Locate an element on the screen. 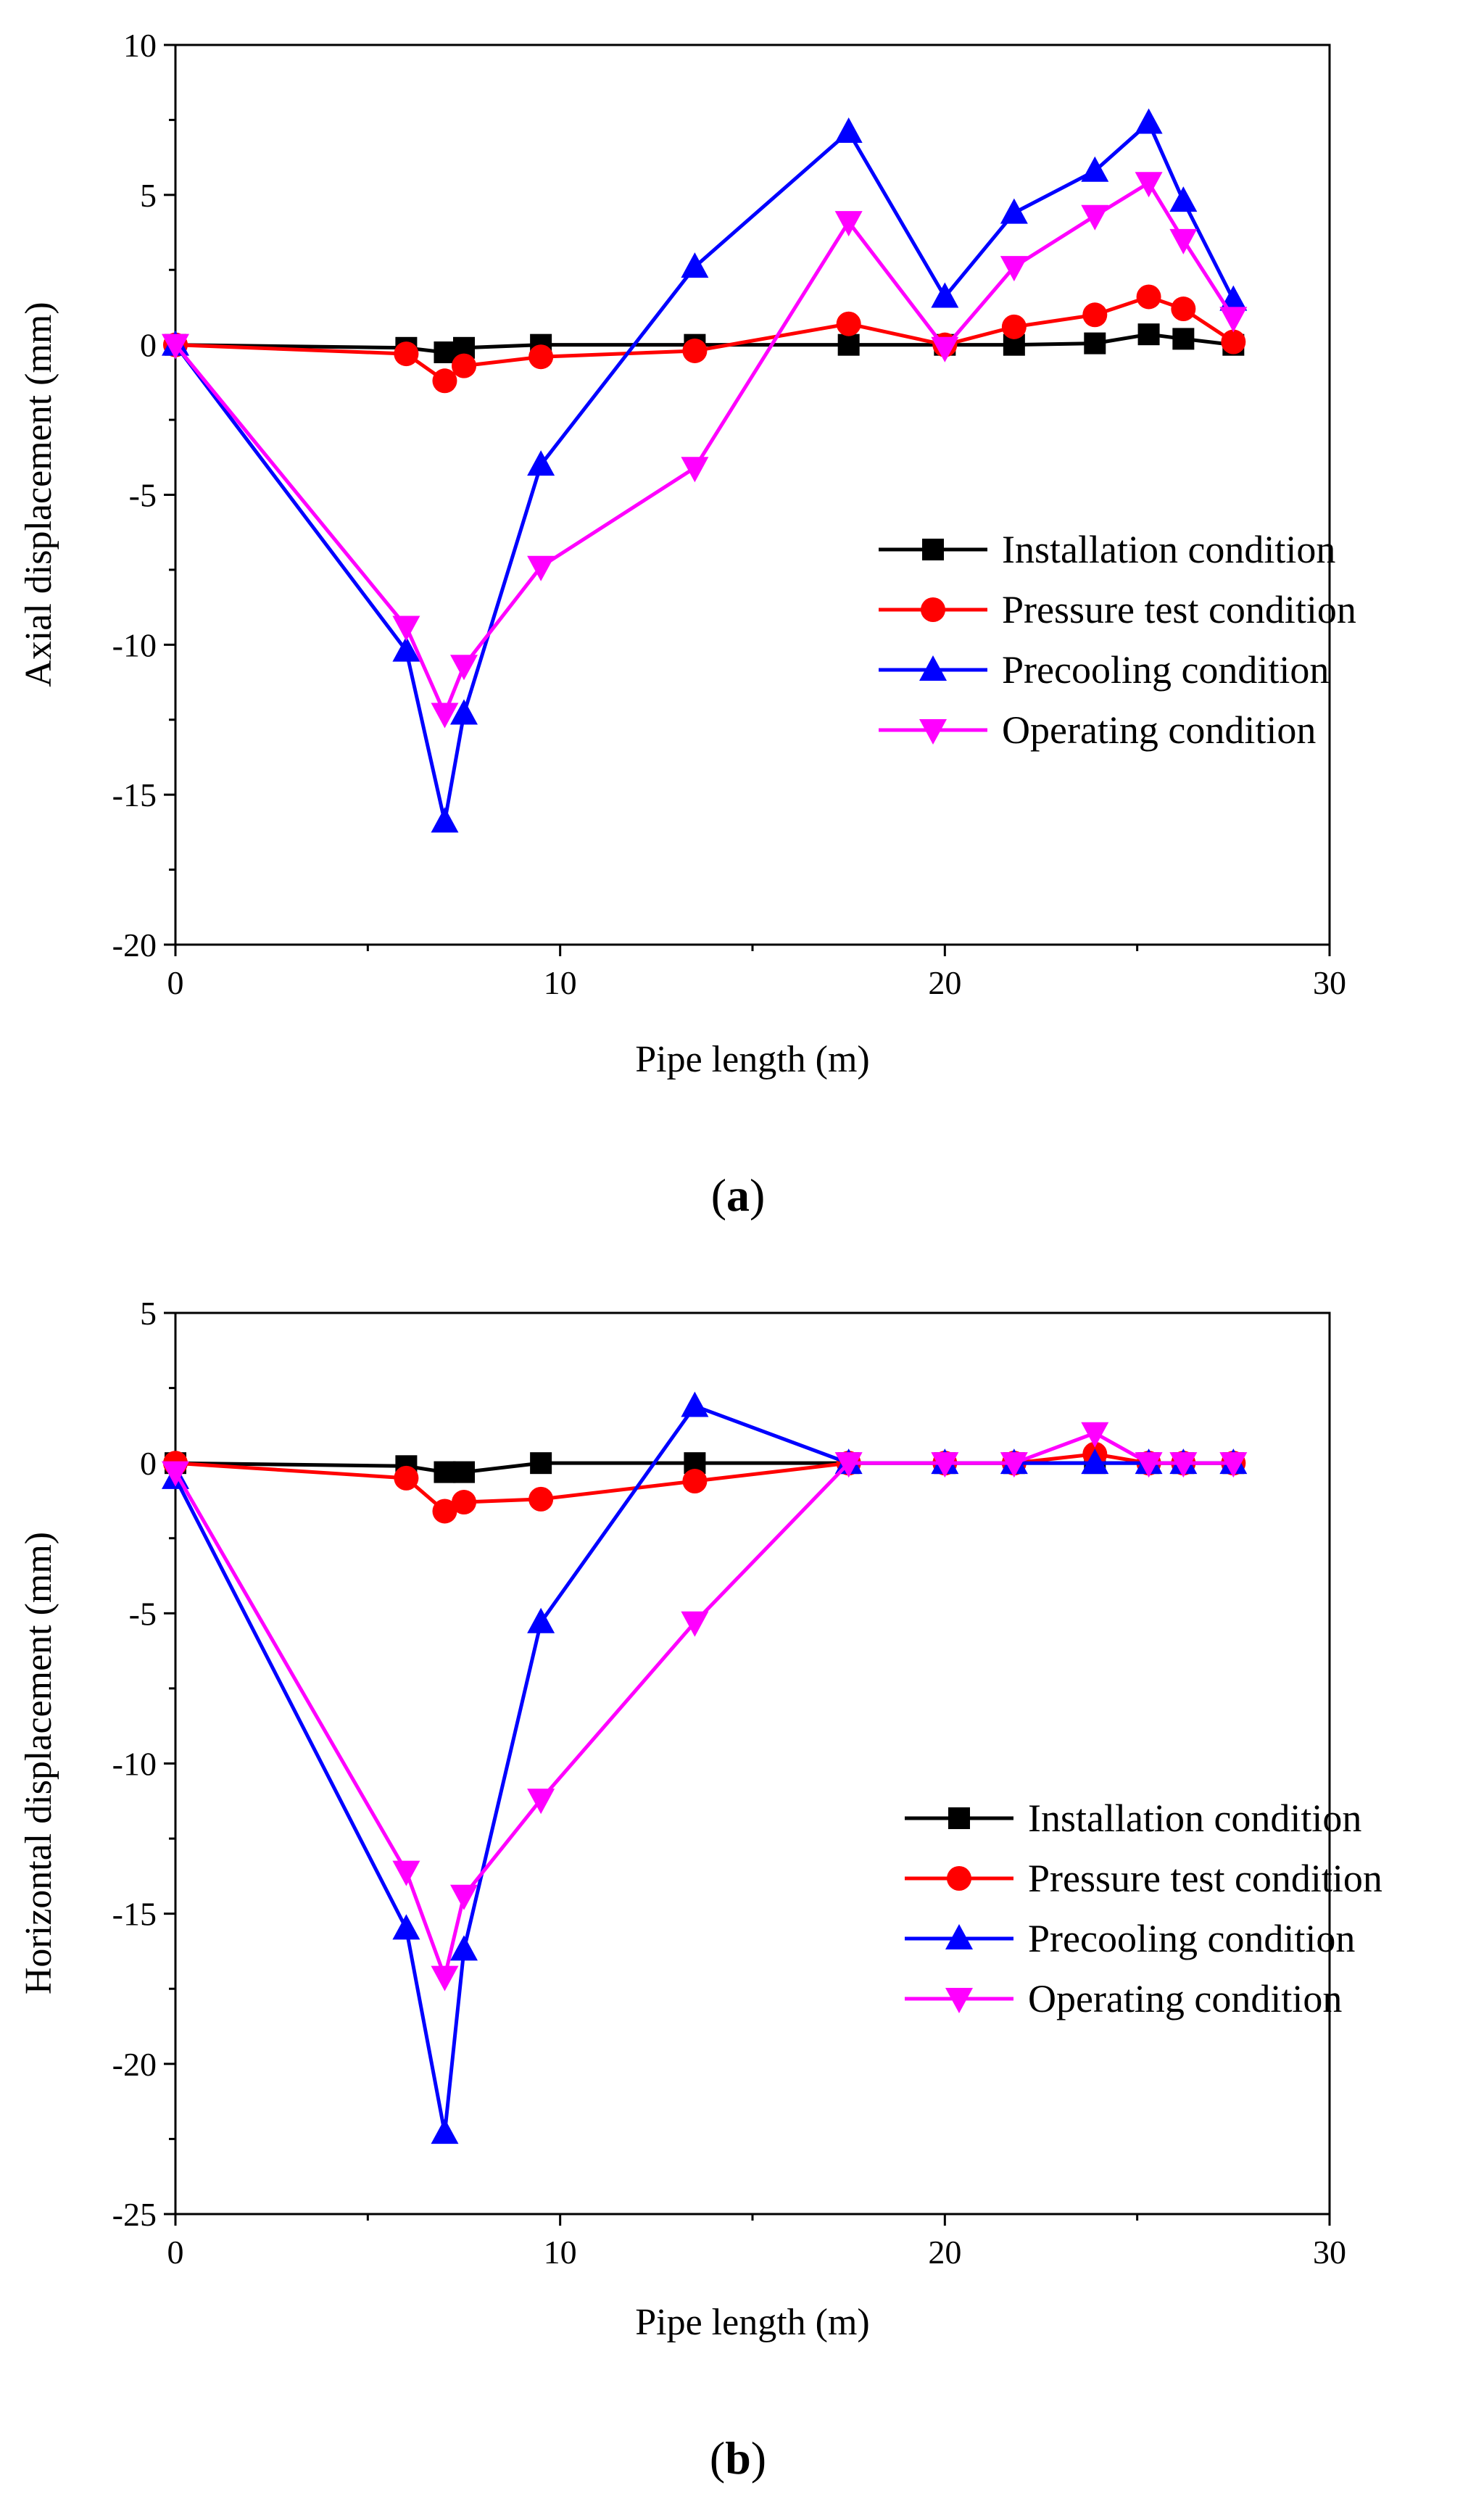 This screenshot has width=1476, height=2520. panel-label-a-open: ( is located at coordinates (718, 1195).